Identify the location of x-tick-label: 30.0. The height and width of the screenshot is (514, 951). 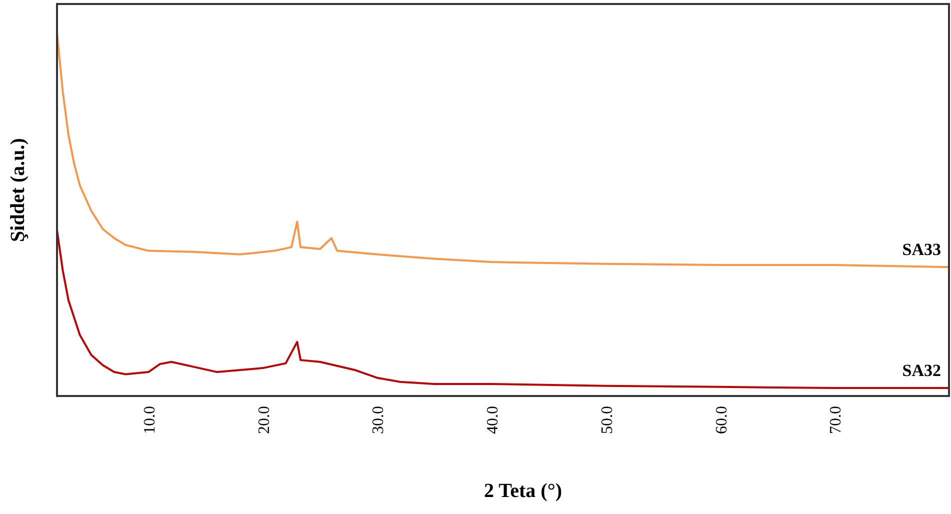
(379, 420).